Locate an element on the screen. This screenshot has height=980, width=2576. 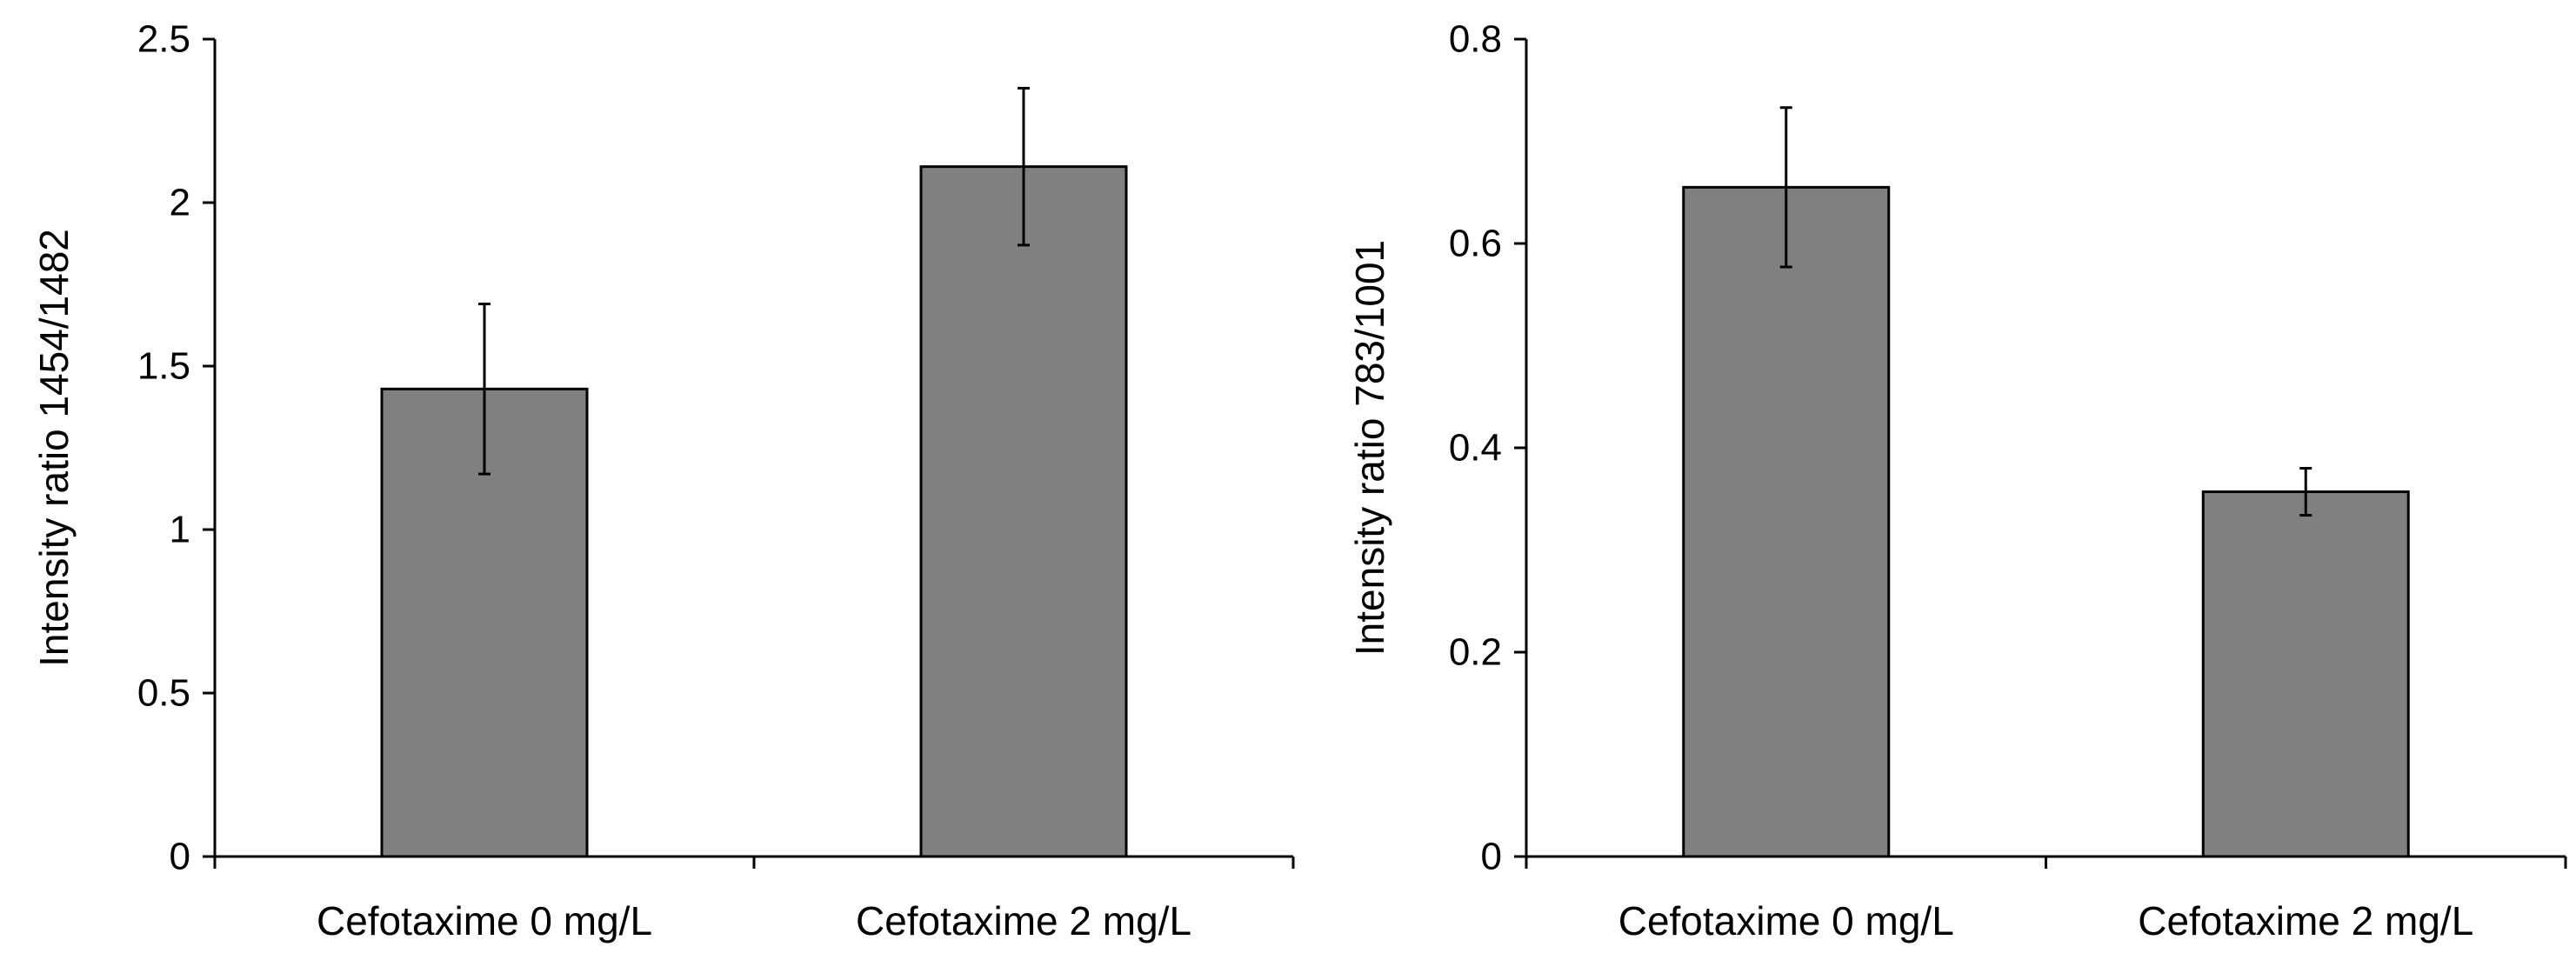
y-tick-label: 0.6 is located at coordinates (1475, 244).